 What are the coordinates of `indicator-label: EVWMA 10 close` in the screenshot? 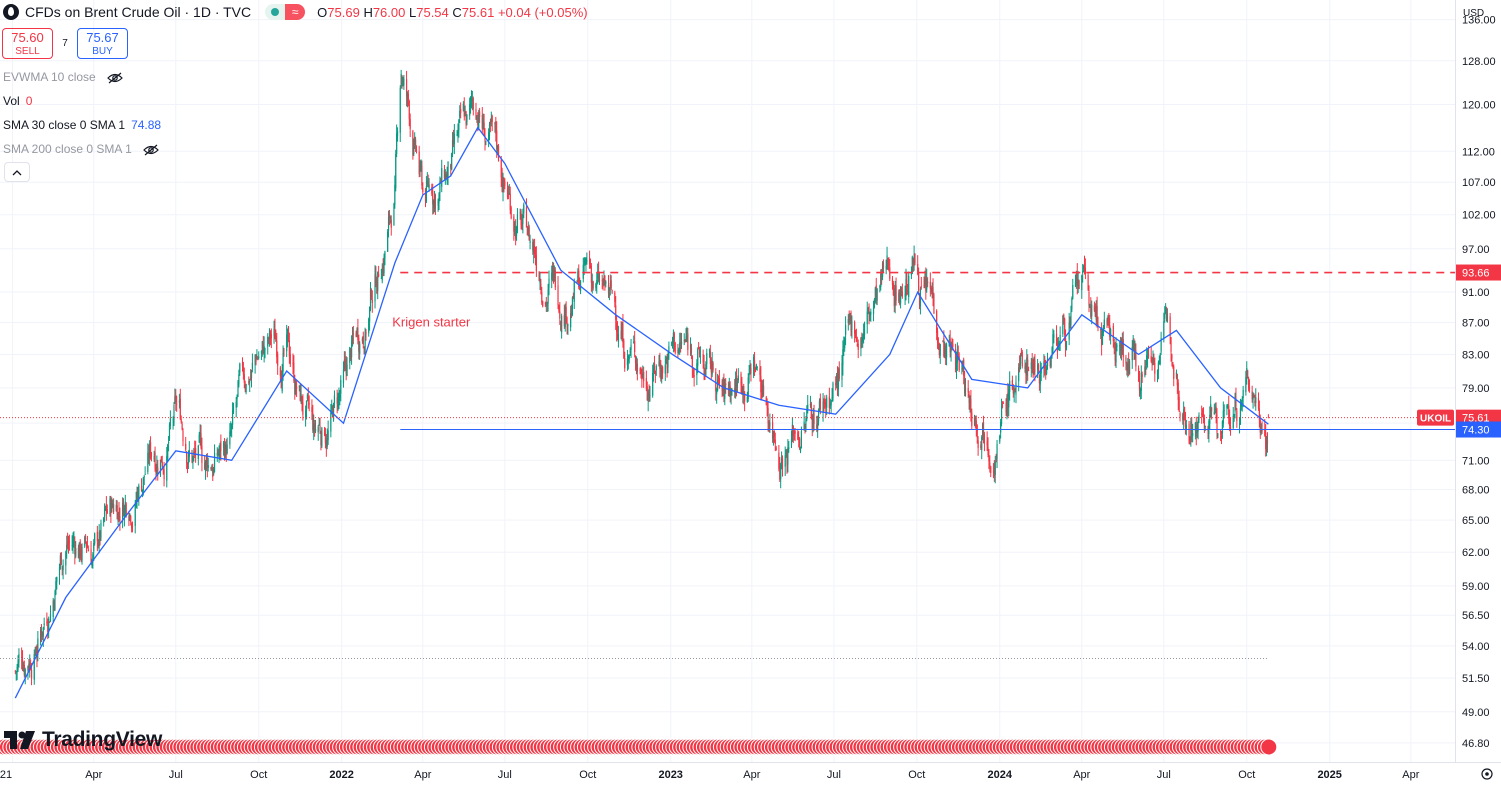 It's located at (49, 77).